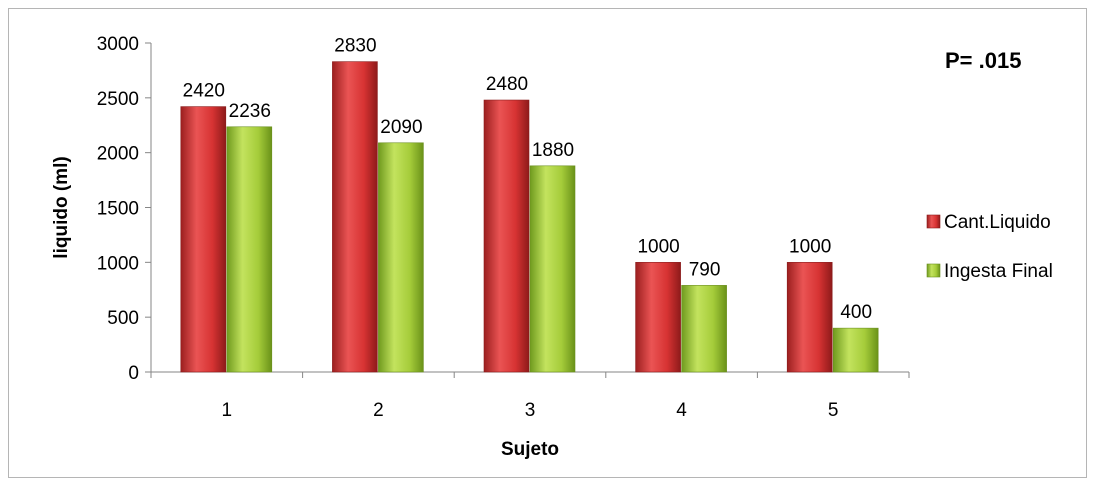  I want to click on y-tick-label: 1500, so click(118, 209).